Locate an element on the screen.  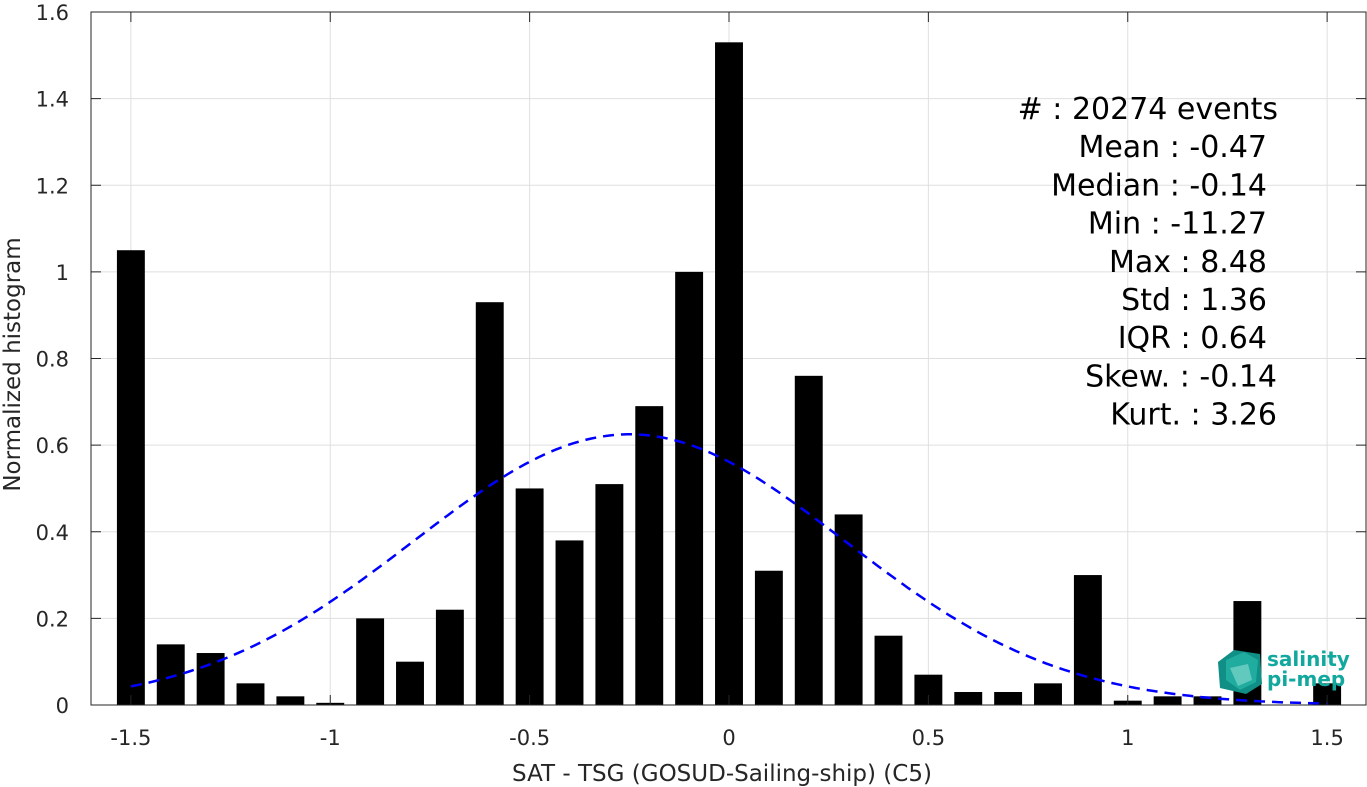
stat-line: Mean : -0.47 is located at coordinates (1172, 147).